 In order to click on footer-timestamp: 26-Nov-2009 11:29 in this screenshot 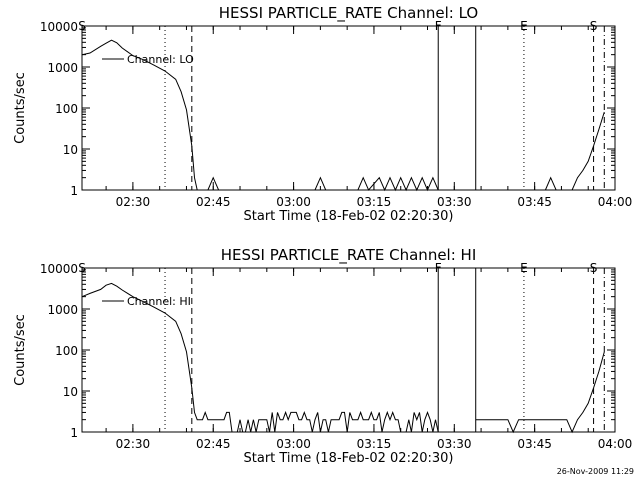, I will do `click(595, 471)`.